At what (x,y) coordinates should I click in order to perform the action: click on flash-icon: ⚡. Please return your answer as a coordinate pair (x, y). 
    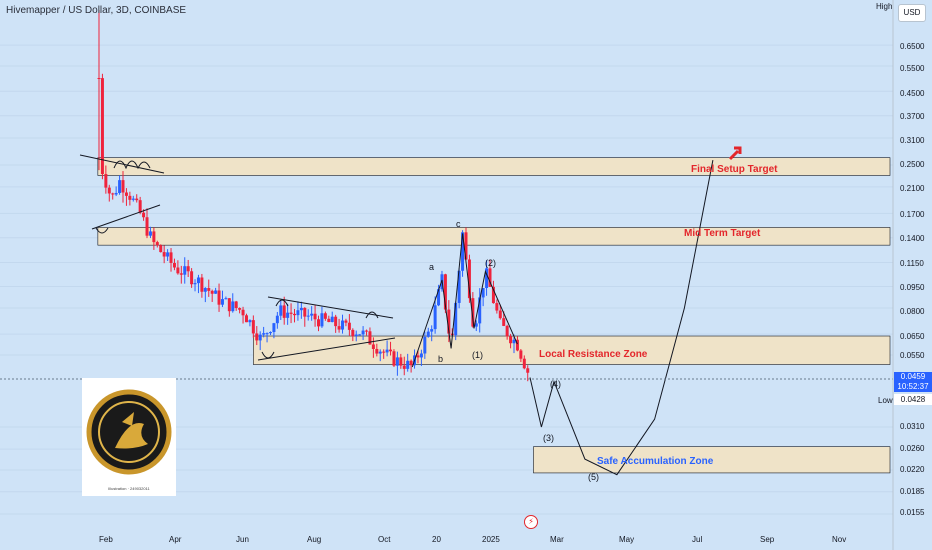
    Looking at the image, I should click on (531, 522).